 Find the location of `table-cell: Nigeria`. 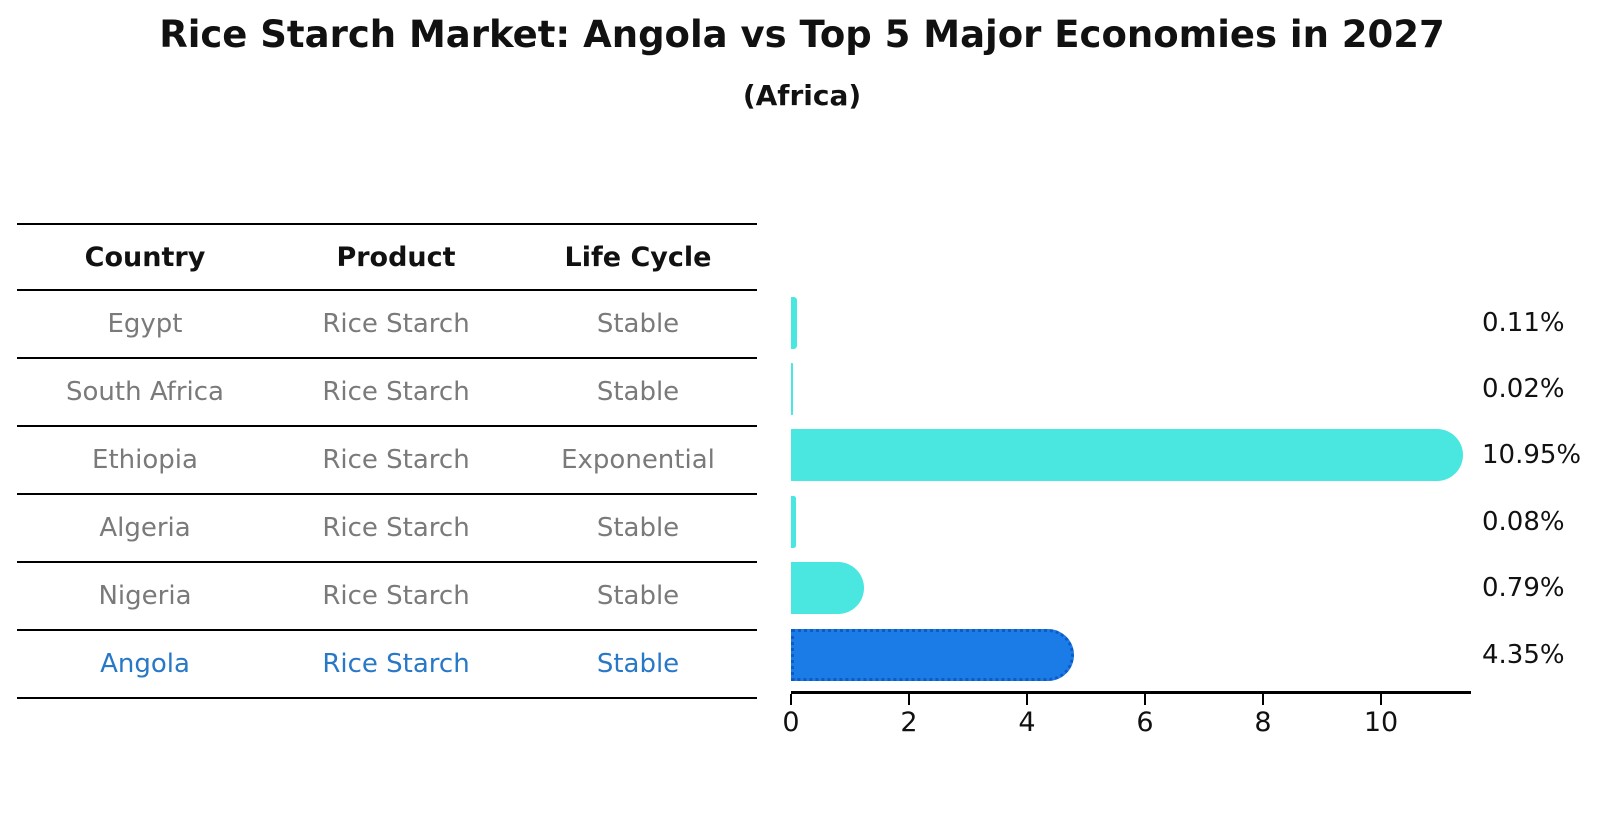

table-cell: Nigeria is located at coordinates (145, 596).